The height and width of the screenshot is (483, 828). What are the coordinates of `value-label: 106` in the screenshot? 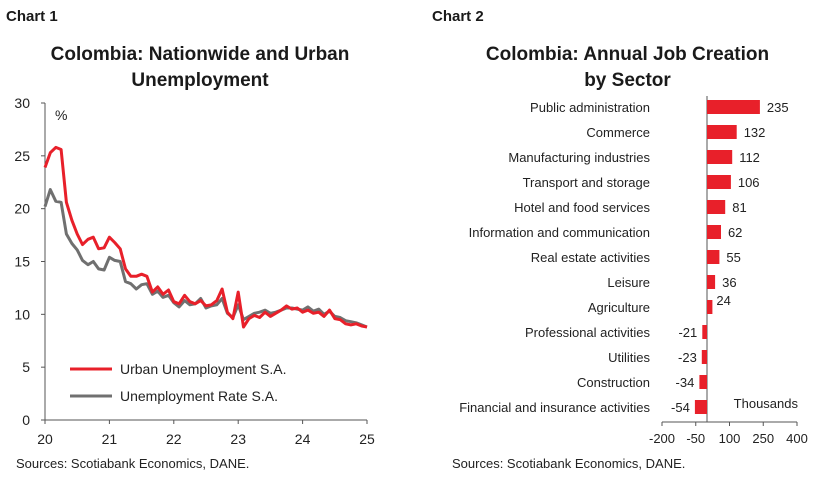 It's located at (749, 182).